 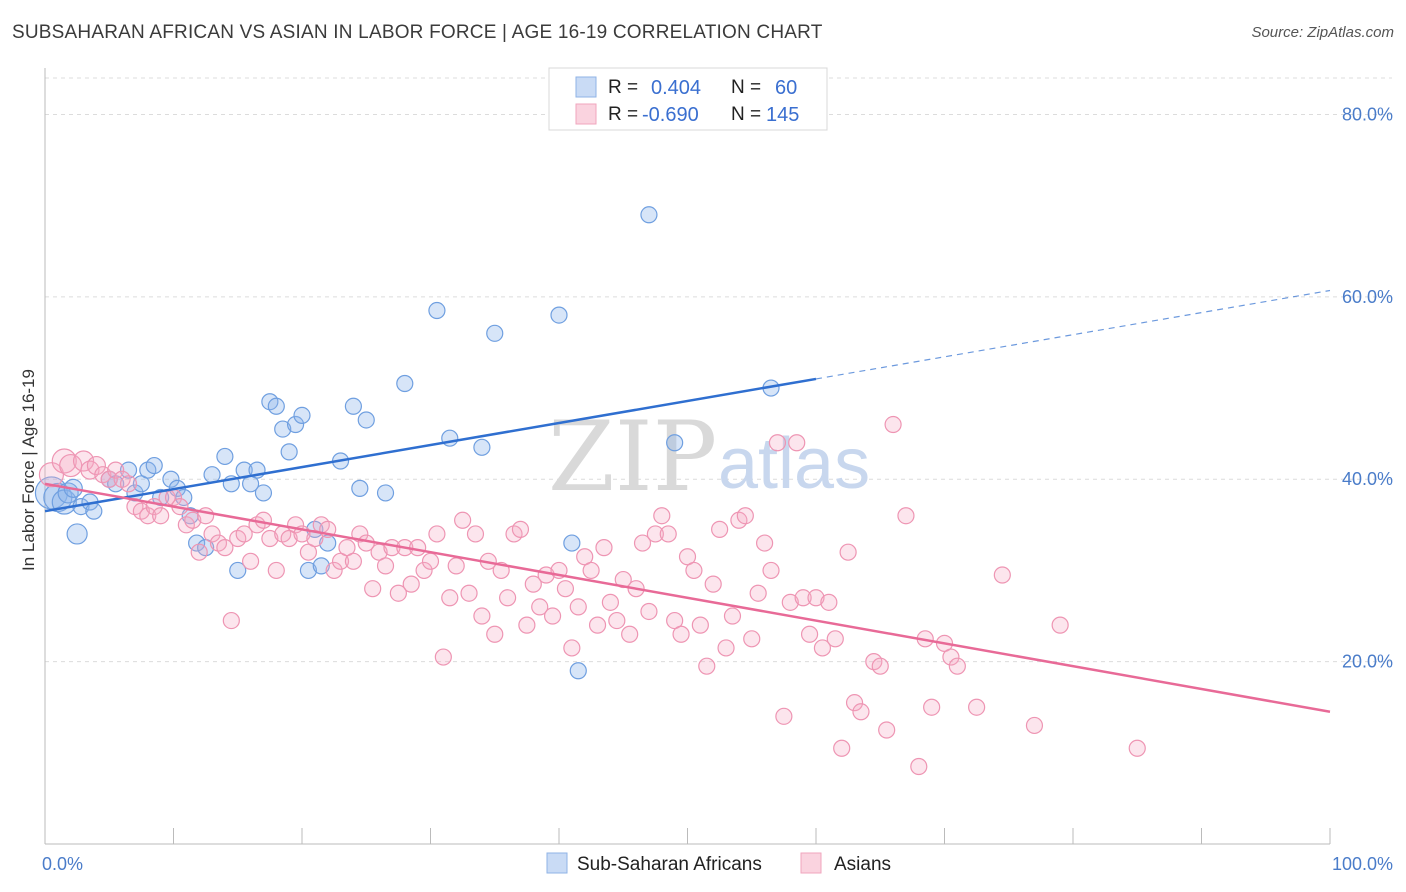 What do you see at coordinates (586, 87) in the screenshot?
I see `legend-swatch-blue` at bounding box center [586, 87].